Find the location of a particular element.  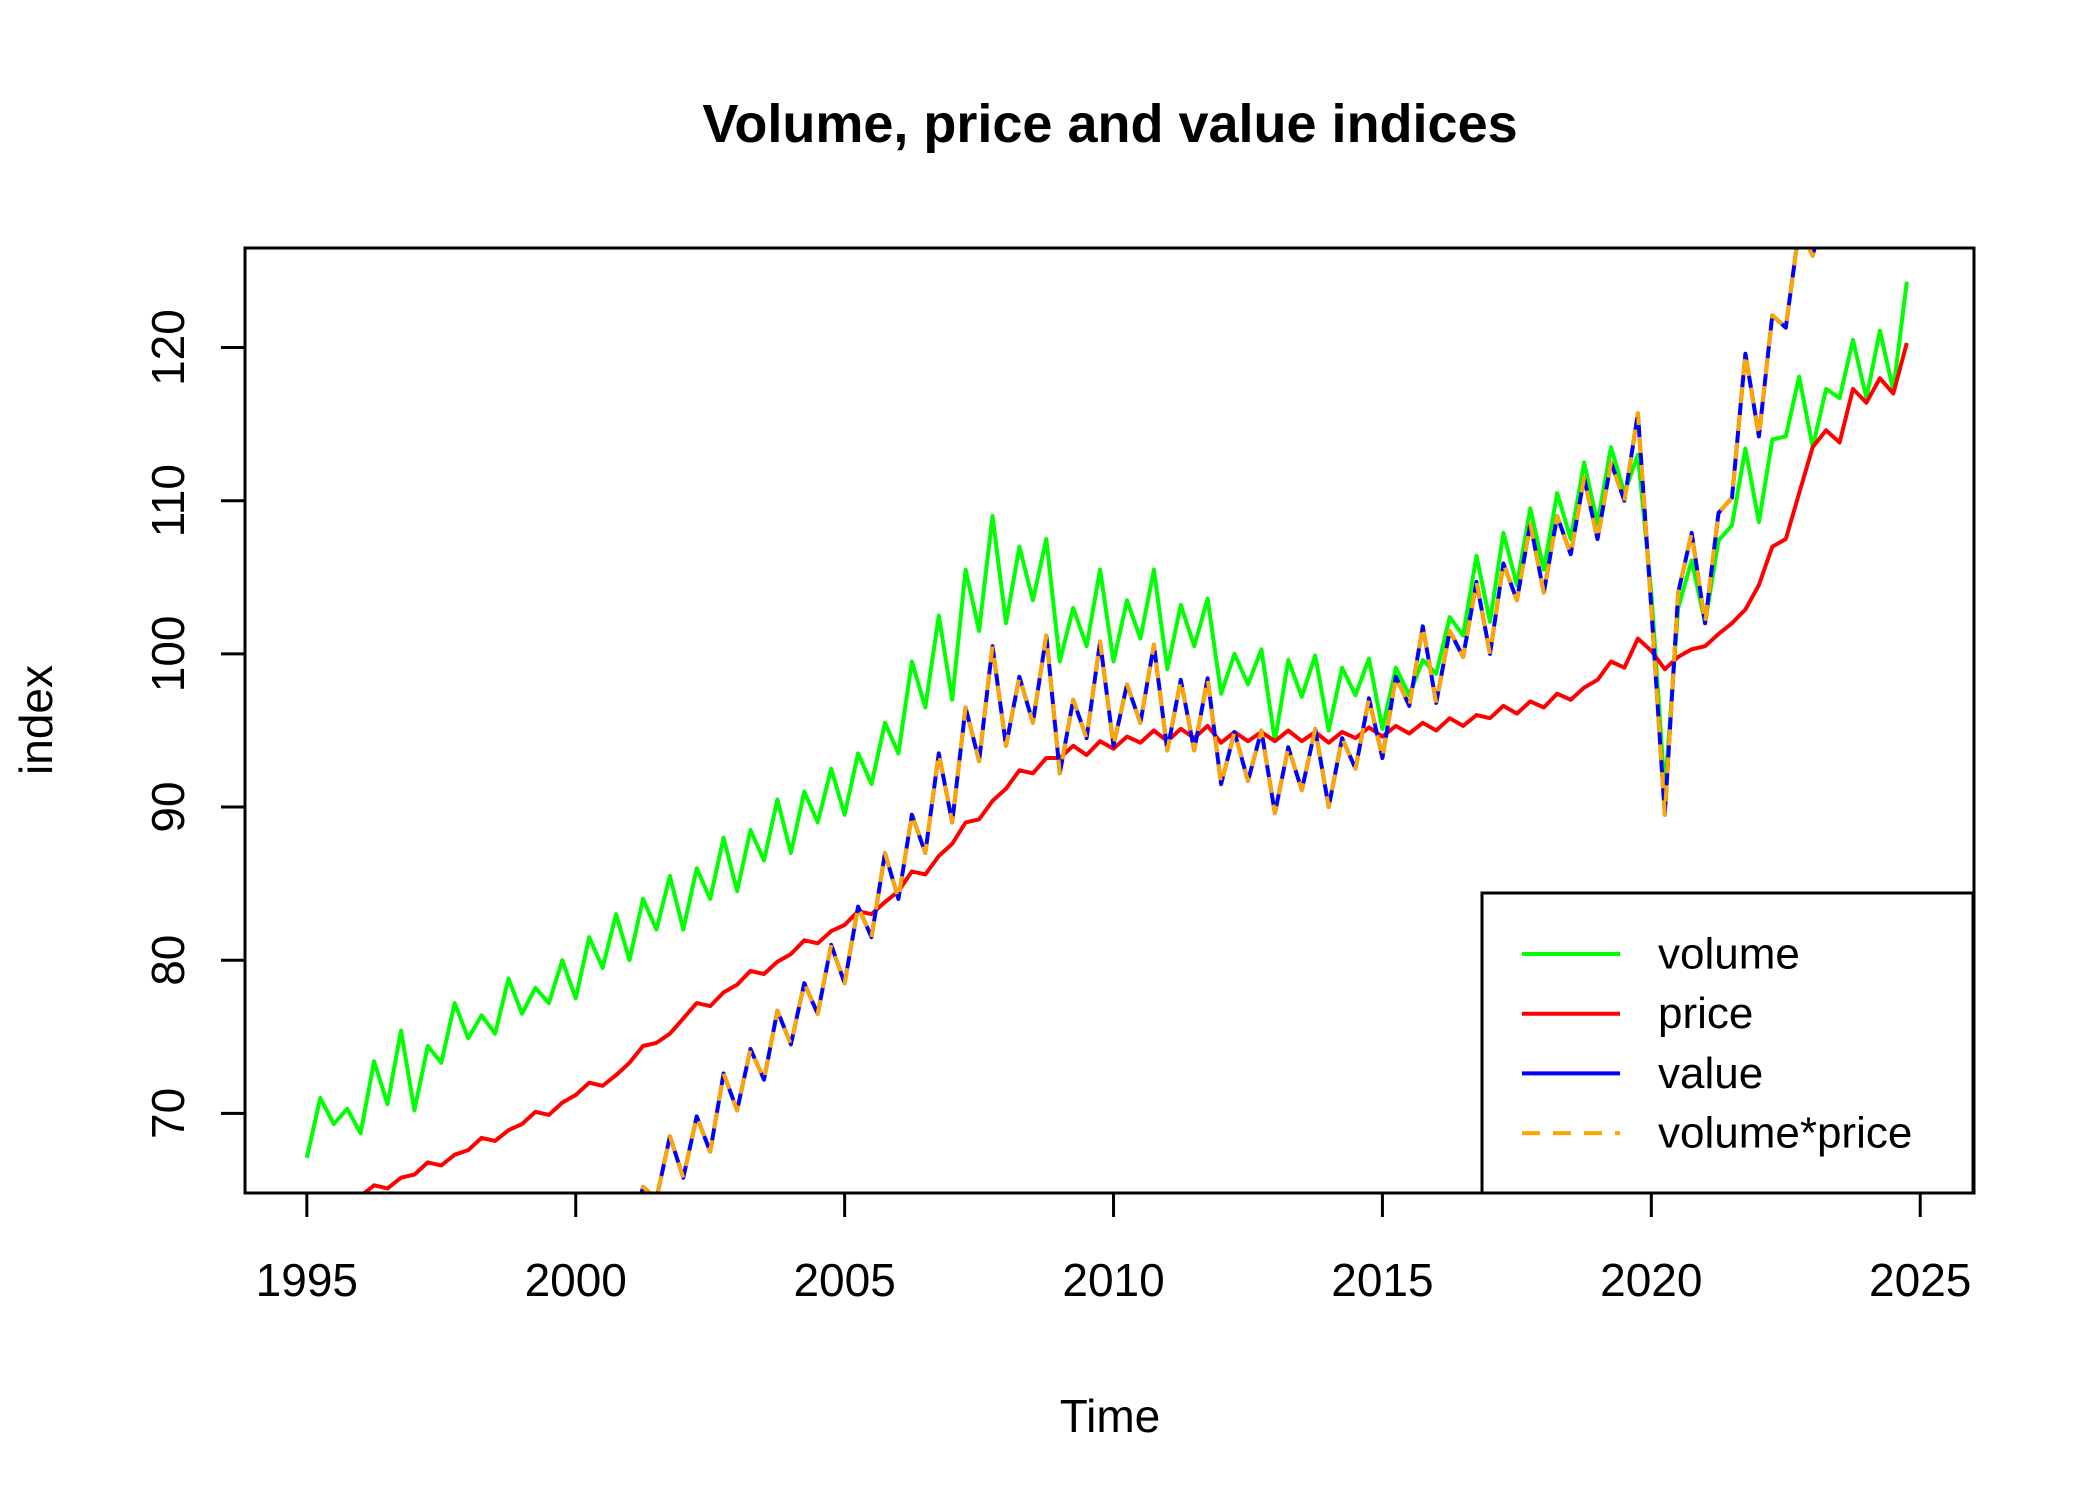

y-tick-label: 90 is located at coordinates (168, 806).